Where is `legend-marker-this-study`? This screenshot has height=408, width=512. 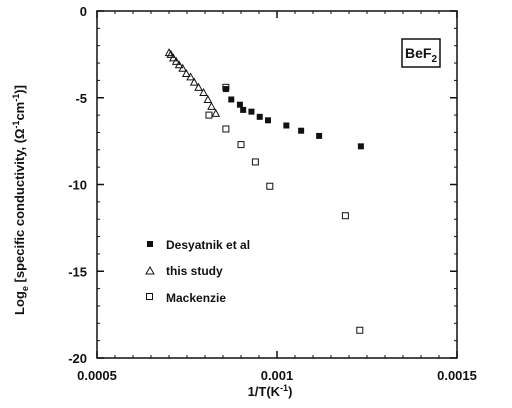
legend-marker-this-study is located at coordinates (150, 270).